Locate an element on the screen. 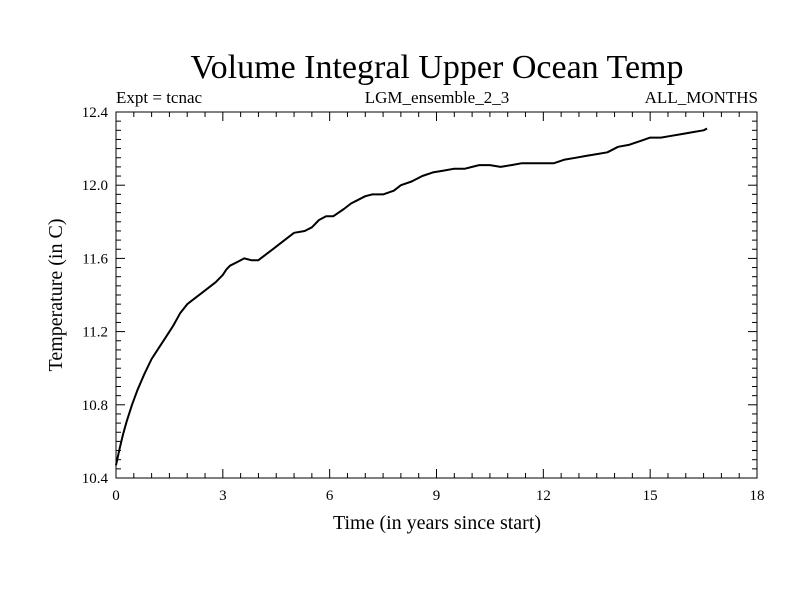 The image size is (800, 600). x-tick-label: 3 is located at coordinates (223, 496).